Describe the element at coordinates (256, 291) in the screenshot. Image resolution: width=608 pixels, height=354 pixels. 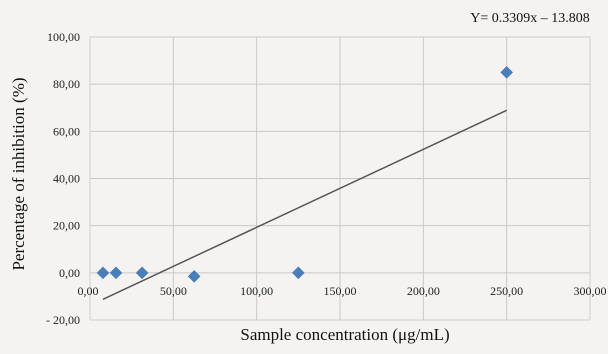
I see `x-tick-label: 100,00` at that location.